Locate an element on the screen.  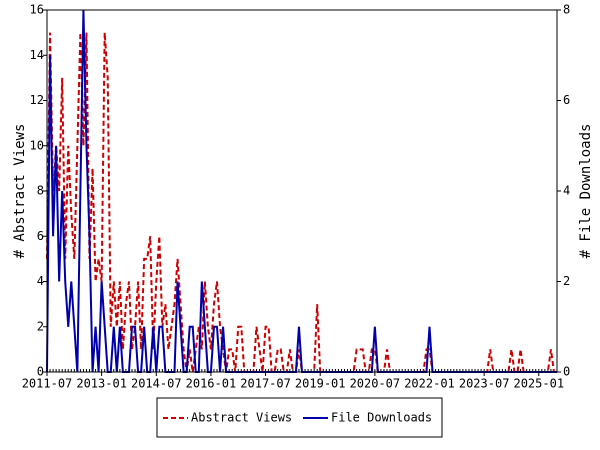
legend-box is located at coordinates (299, 417).